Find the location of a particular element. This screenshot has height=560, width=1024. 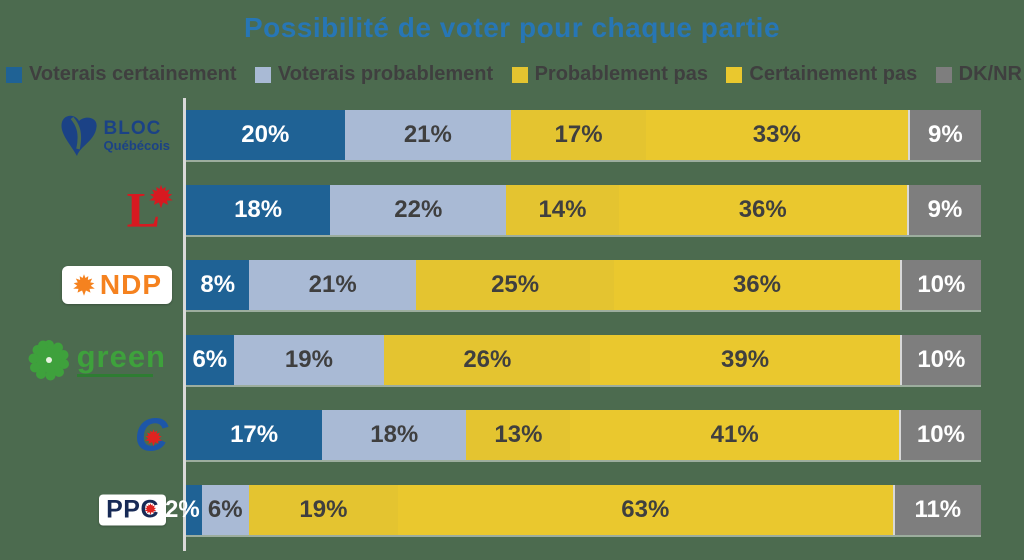

bar-segment: 33% is located at coordinates (776, 135).